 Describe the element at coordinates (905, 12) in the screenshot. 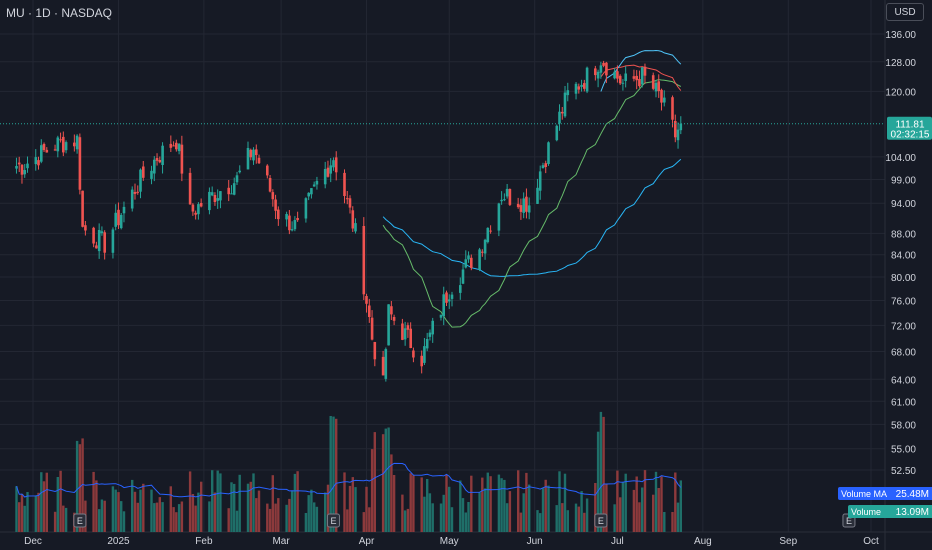

I see `currency-button: USD` at that location.